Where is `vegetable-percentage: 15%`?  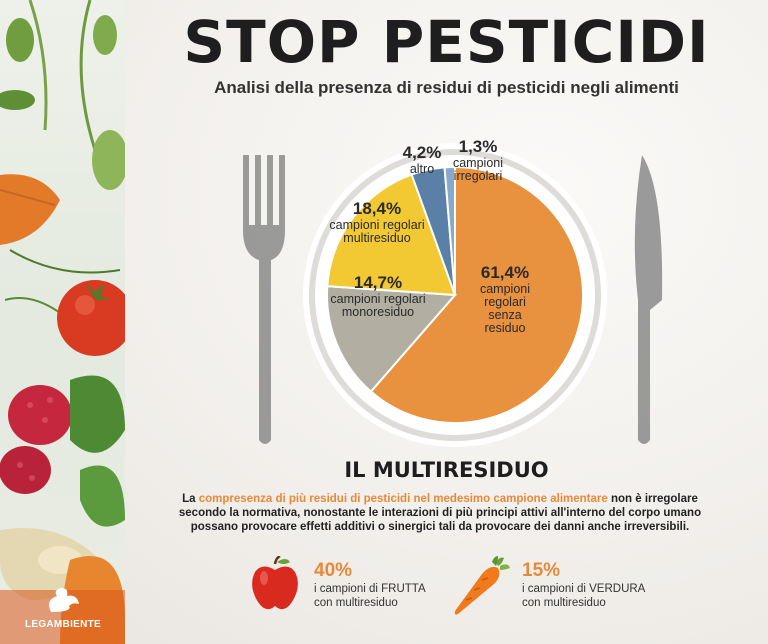 vegetable-percentage: 15% is located at coordinates (541, 570).